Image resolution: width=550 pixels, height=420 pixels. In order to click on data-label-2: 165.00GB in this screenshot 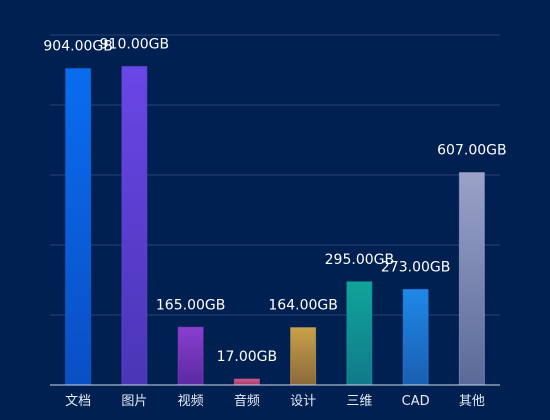, I will do `click(190, 305)`.